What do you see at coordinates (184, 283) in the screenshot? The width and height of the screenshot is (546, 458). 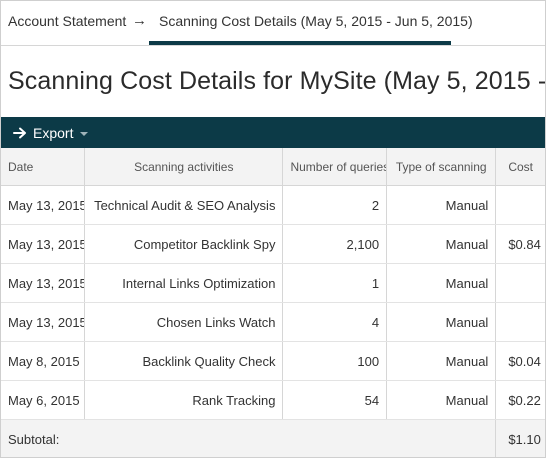 I see `cell-activity: Internal Links Optimization` at bounding box center [184, 283].